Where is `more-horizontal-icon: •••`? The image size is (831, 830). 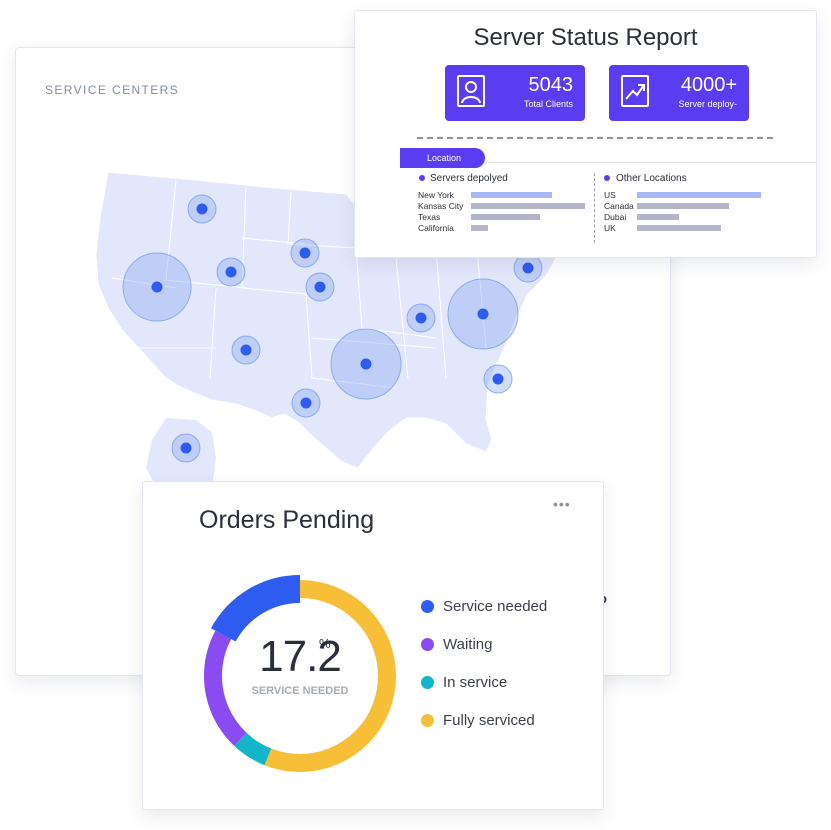 more-horizontal-icon: ••• is located at coordinates (562, 504).